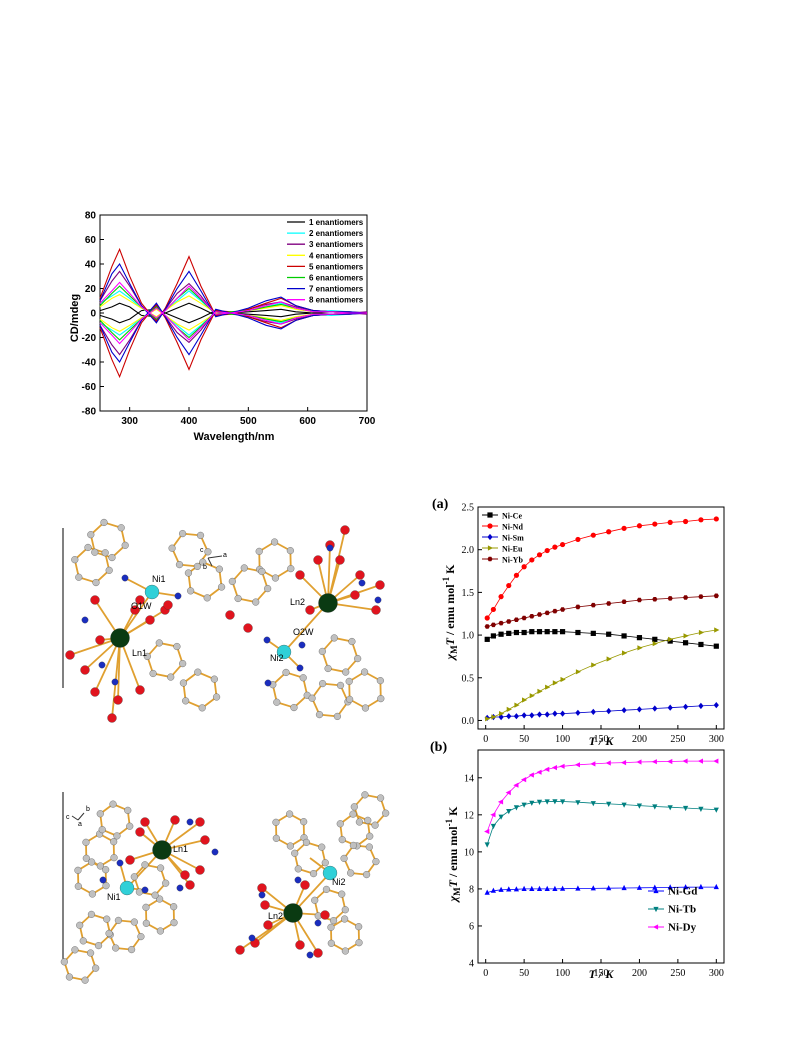 This screenshot has height=1057, width=793. Describe the element at coordinates (89, 338) in the screenshot. I see `cd-y-tick-label: -20` at that location.